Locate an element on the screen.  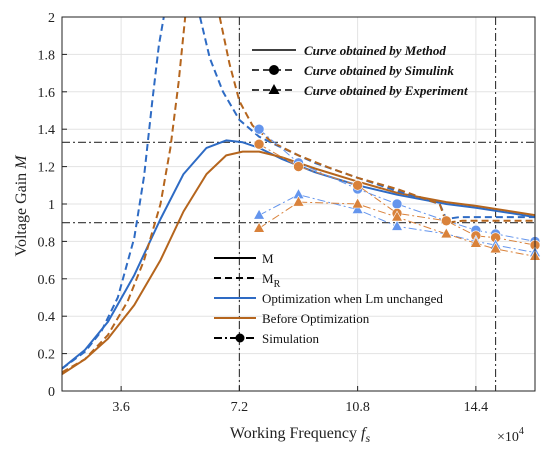
x-axis-variable-subscript: s is located at coordinates (367, 438).